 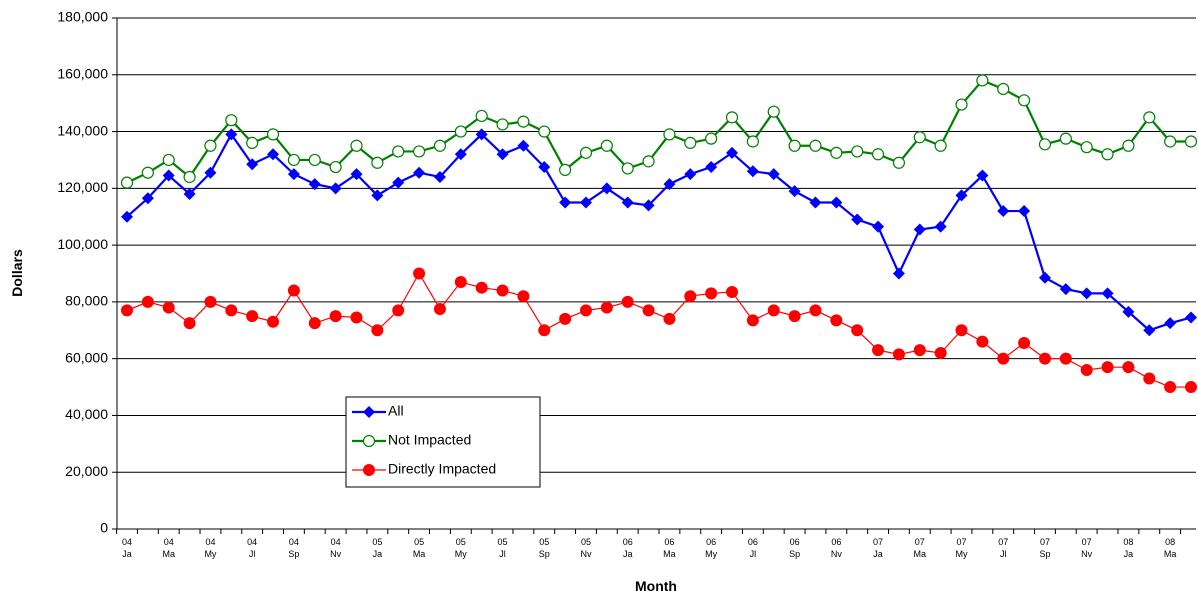 I want to click on x-tick-label: 06 Nv, so click(x=836, y=548).